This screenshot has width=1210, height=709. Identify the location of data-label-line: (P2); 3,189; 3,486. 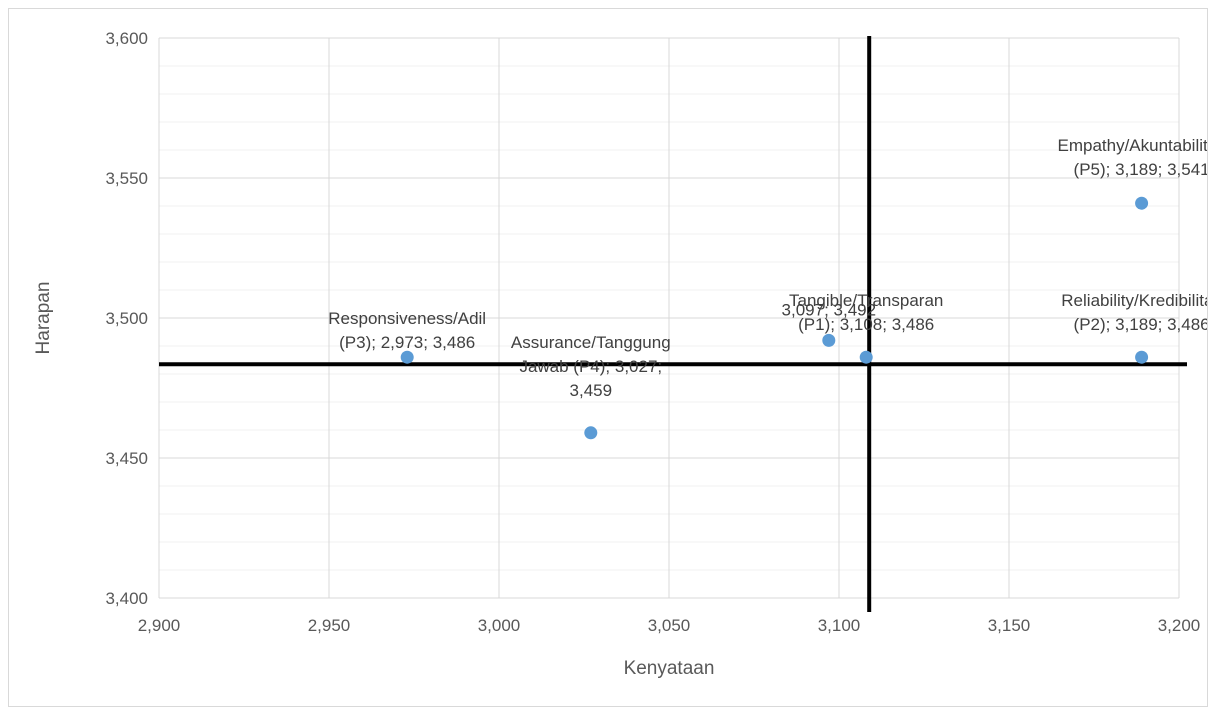
(1140, 324).